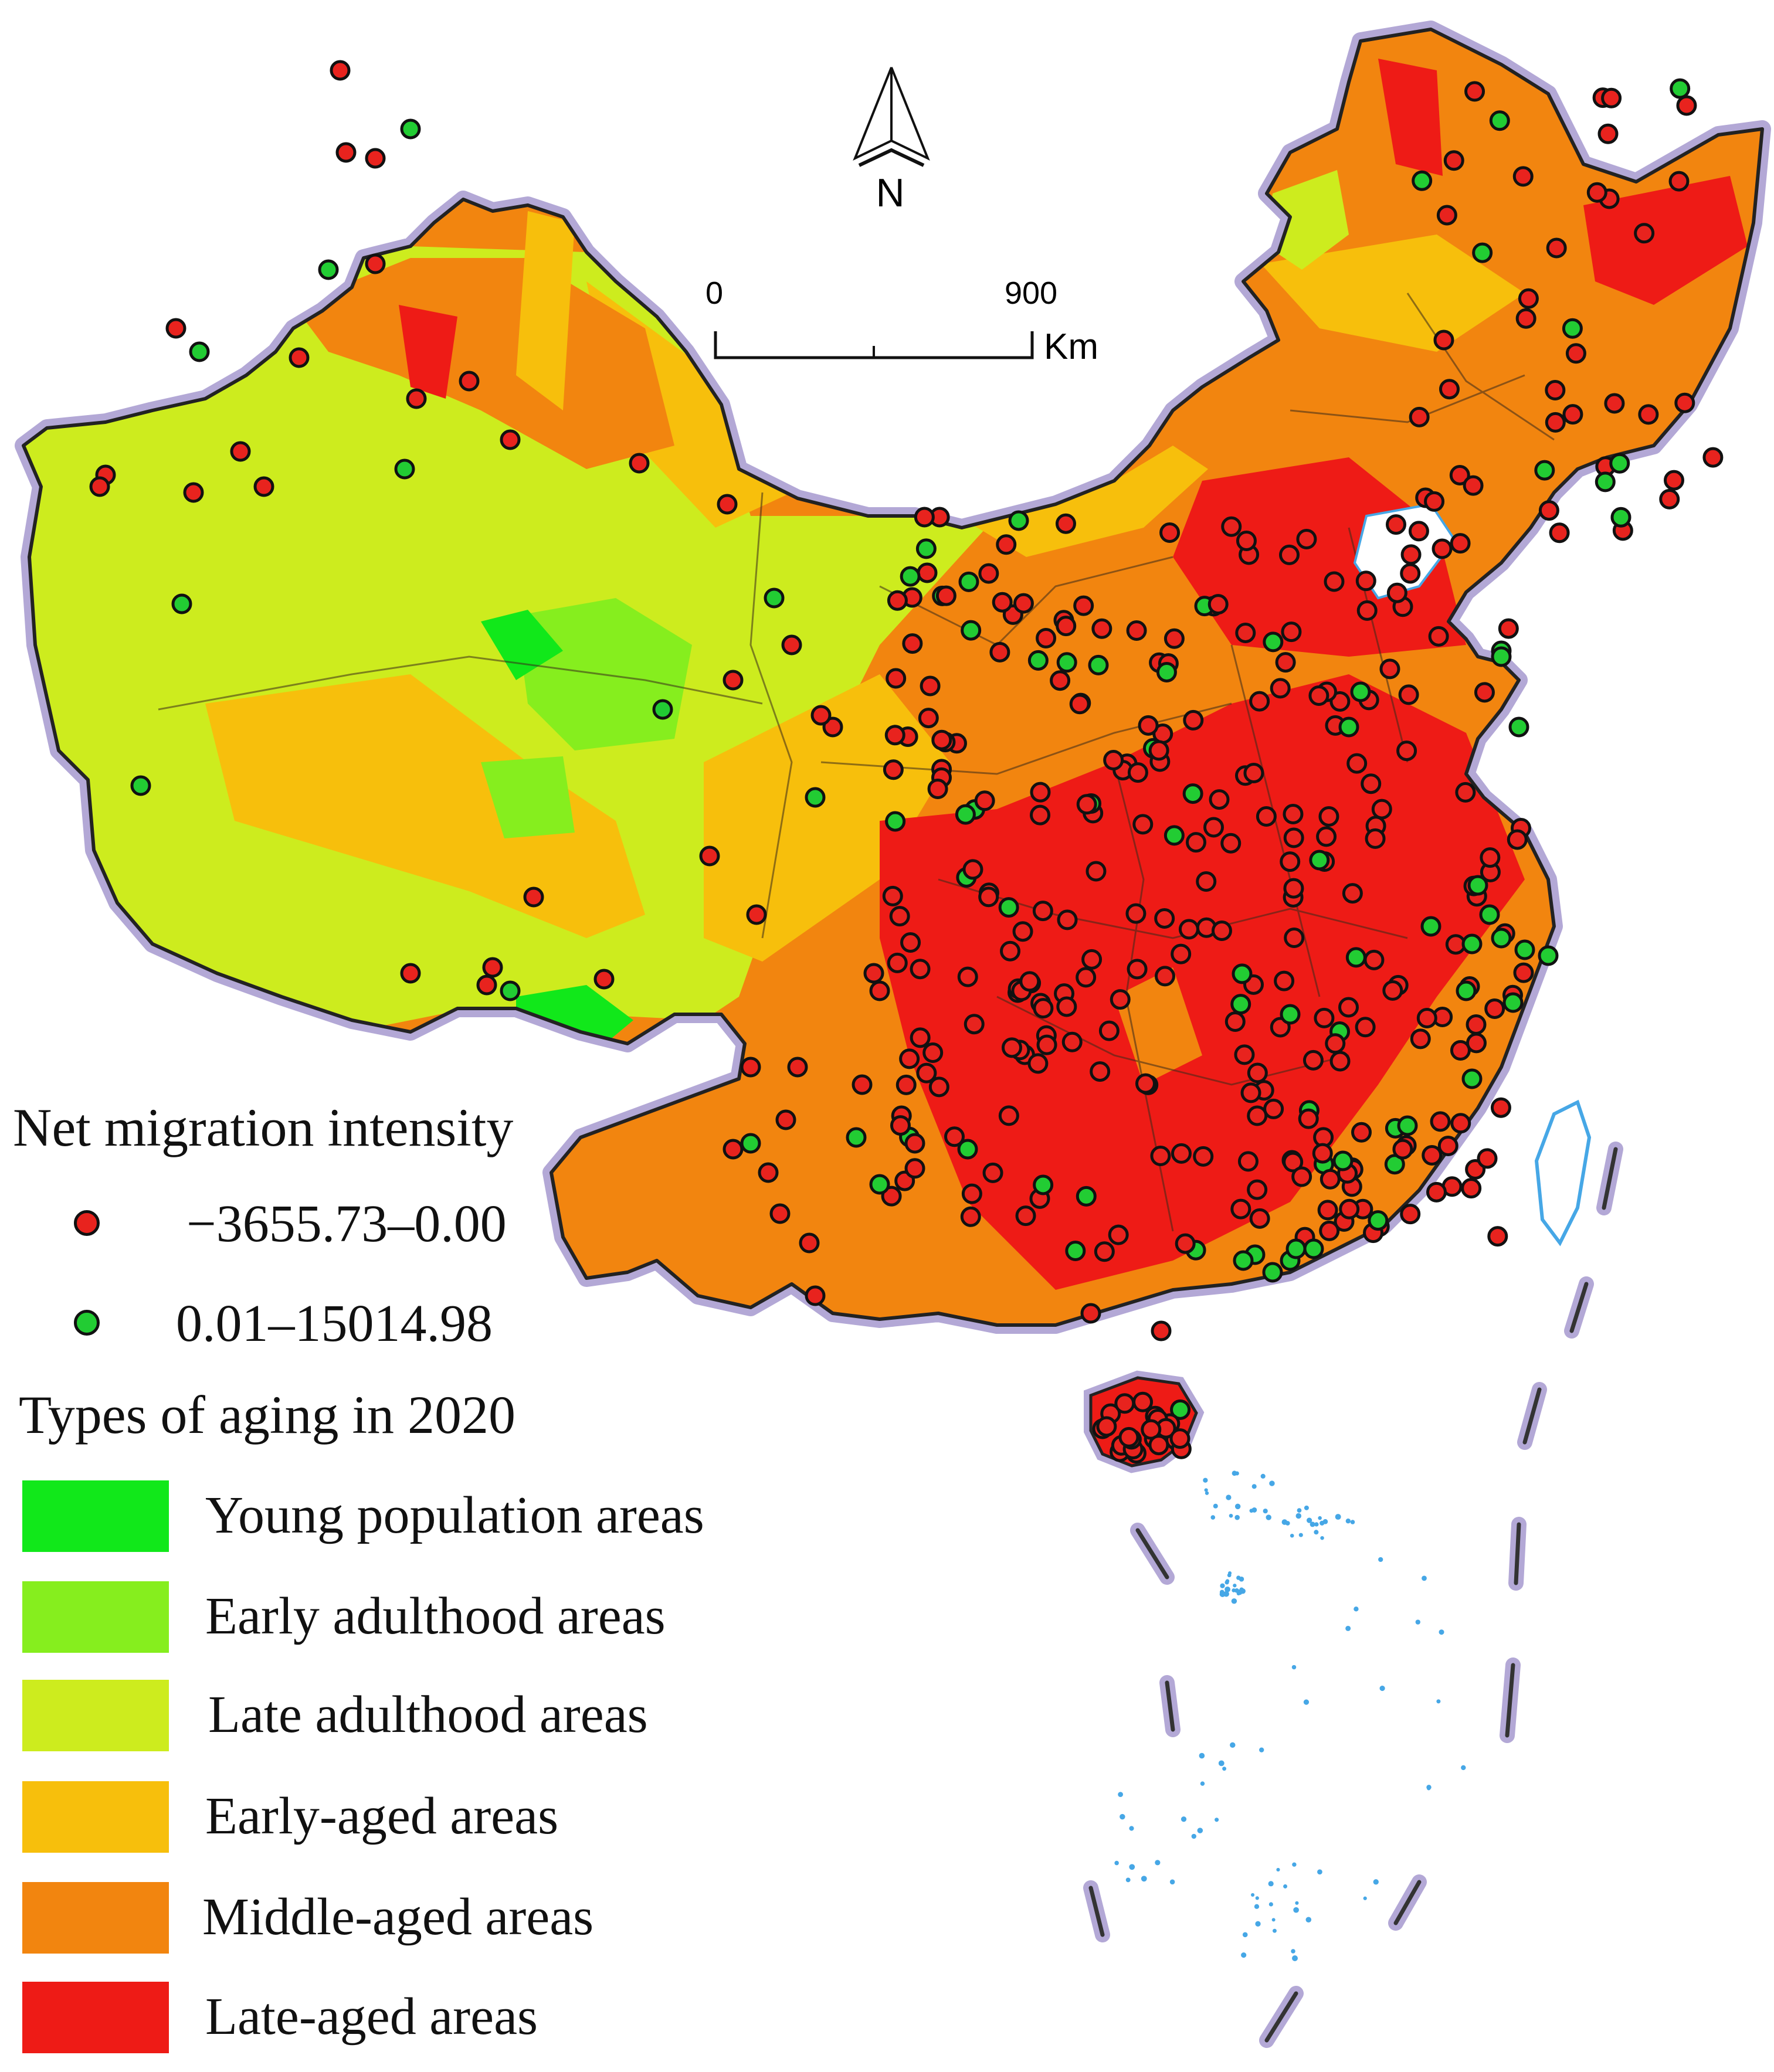  What do you see at coordinates (1353, 1595) in the screenshot?
I see `dash-line` at bounding box center [1353, 1595].